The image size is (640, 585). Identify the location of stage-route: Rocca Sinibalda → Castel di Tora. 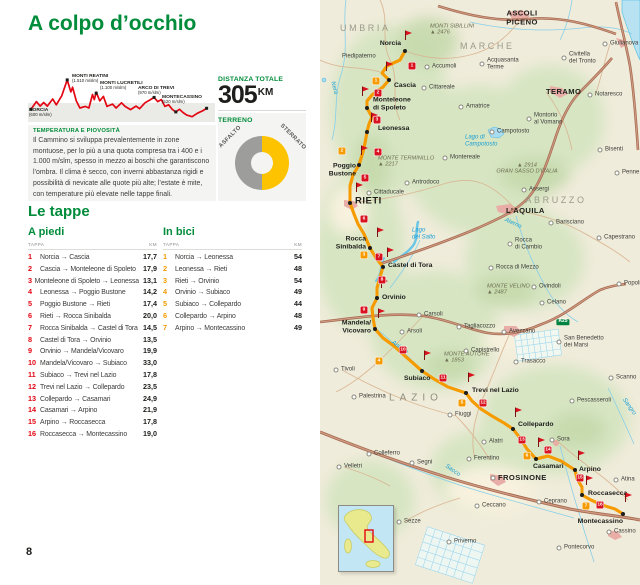
(89, 328).